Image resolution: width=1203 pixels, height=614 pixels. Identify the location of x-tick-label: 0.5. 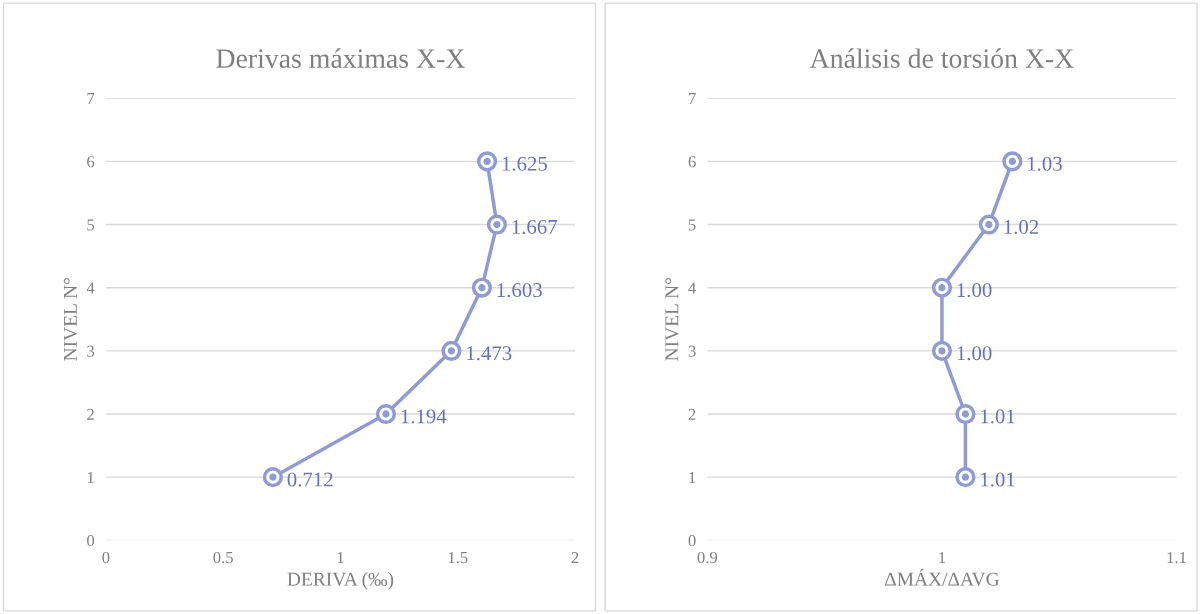
(223, 557).